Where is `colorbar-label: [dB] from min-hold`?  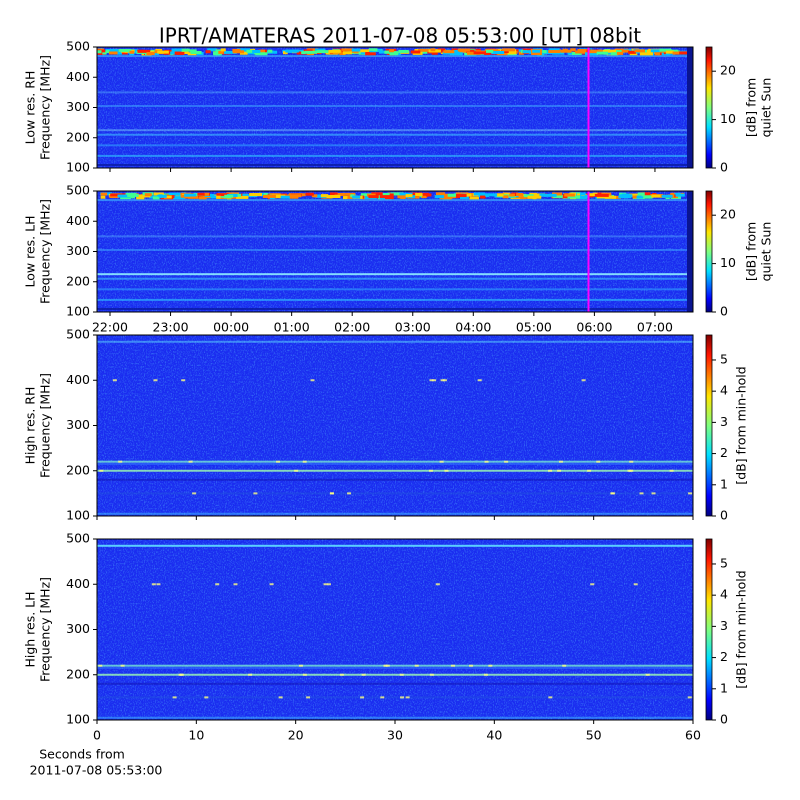
colorbar-label: [dB] from min-hold is located at coordinates (741, 629).